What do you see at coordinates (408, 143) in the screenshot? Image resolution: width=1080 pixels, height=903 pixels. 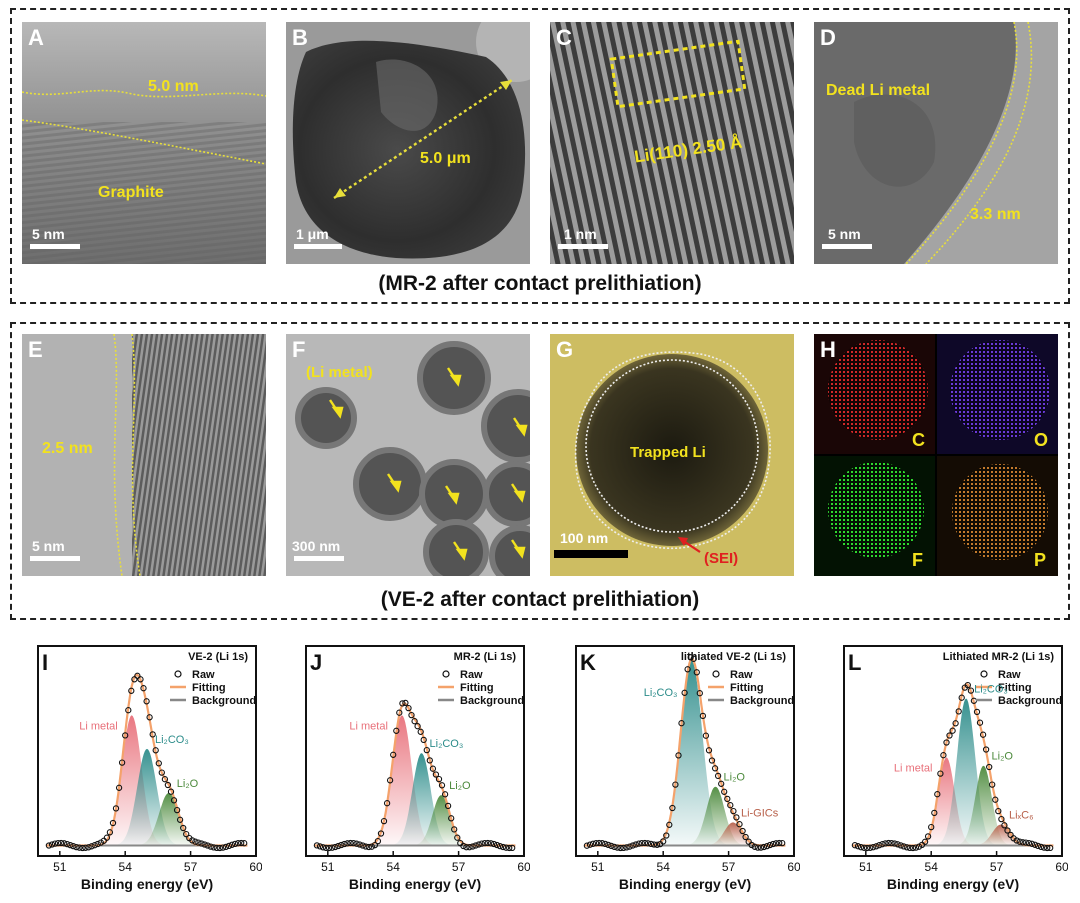 I see `panel-b-tem: B 5.0 μm 1 μm` at bounding box center [408, 143].